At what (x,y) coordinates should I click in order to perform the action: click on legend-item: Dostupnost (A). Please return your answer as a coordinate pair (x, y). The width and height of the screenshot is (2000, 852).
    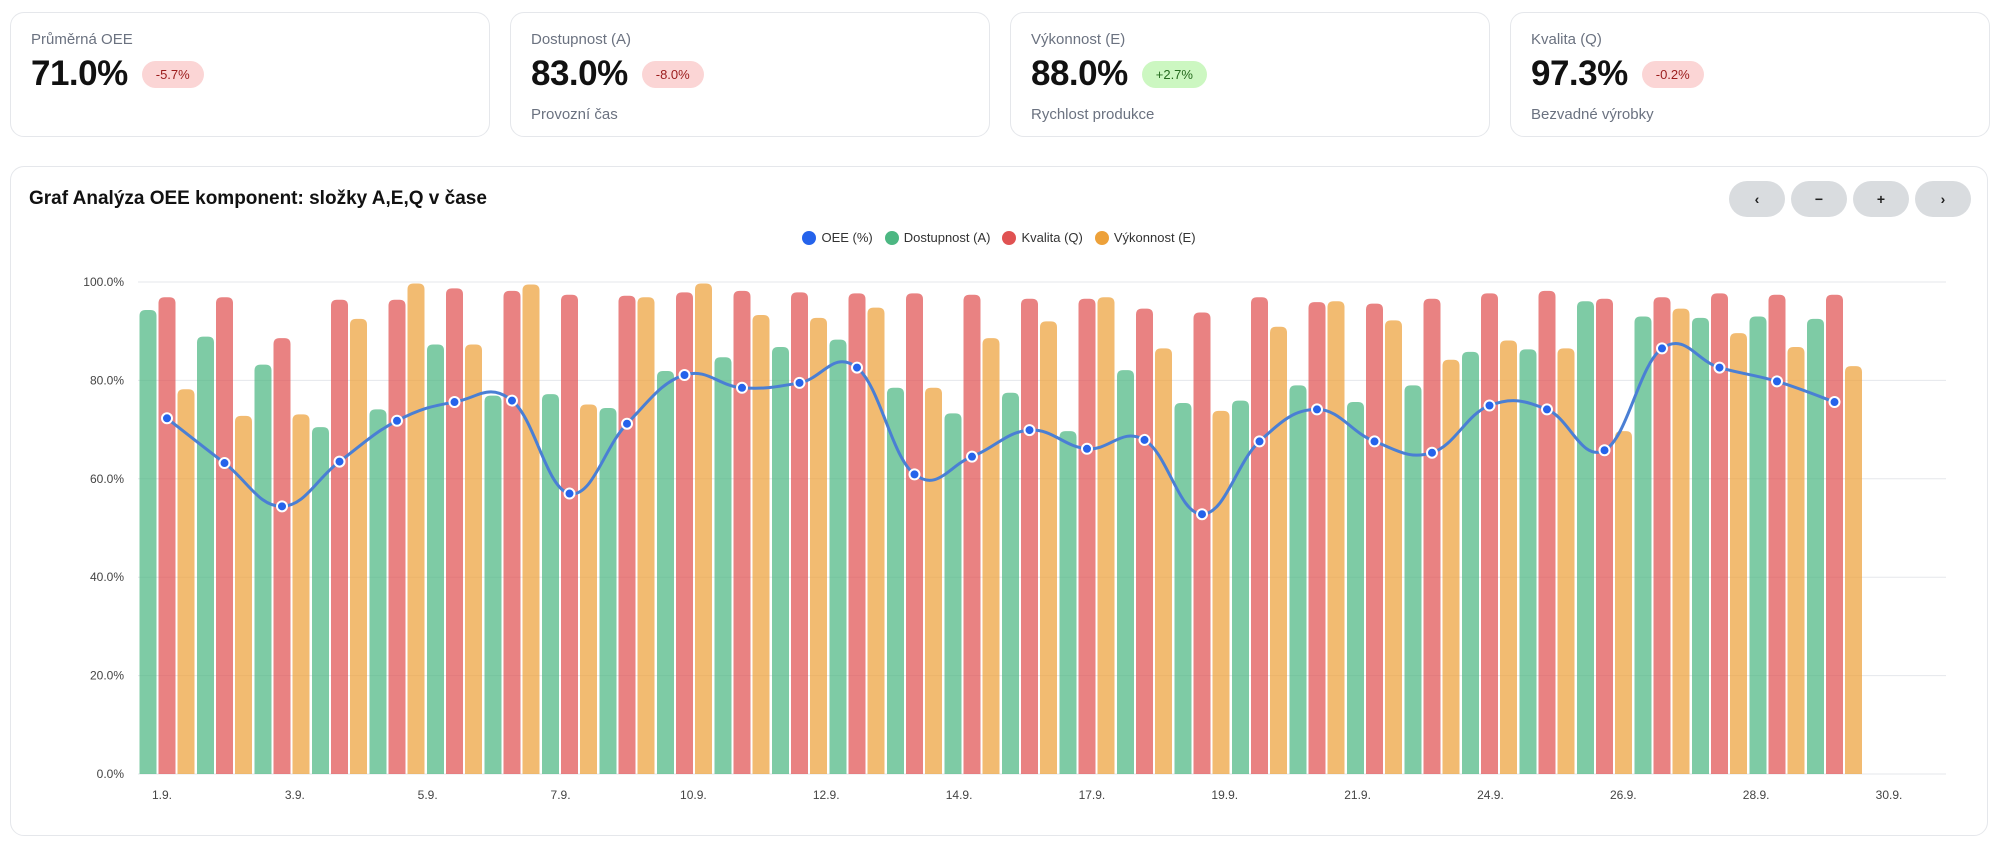
    Looking at the image, I should click on (937, 237).